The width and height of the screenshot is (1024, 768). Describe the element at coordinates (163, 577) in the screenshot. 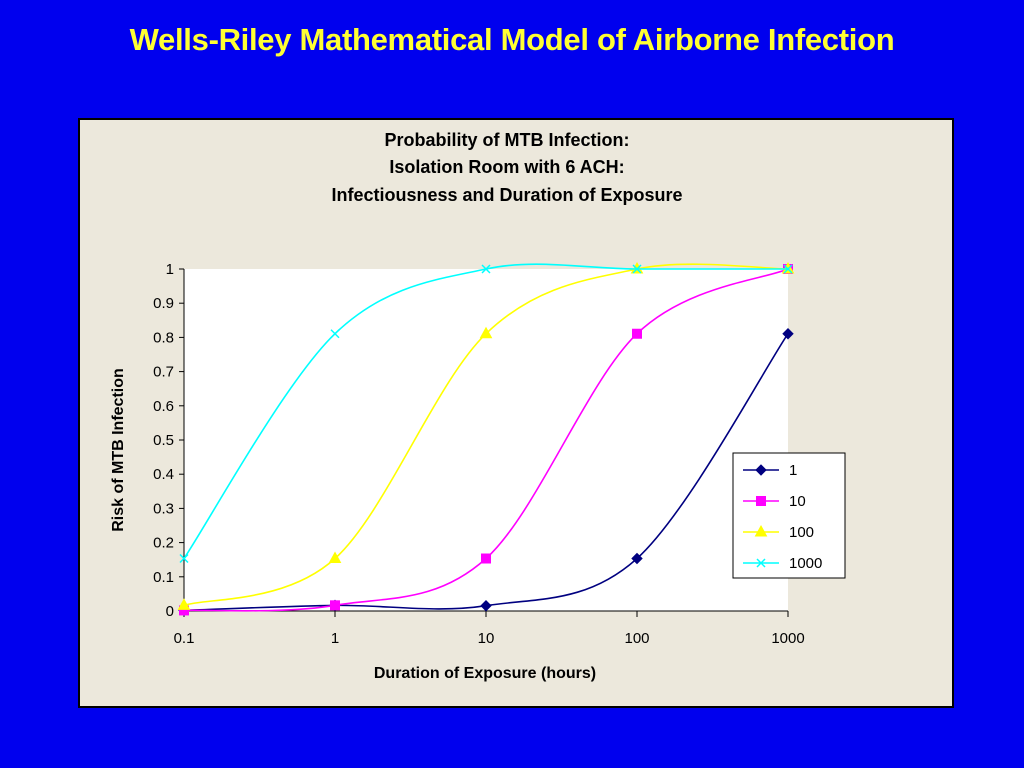

I see `y-tick-label: 0.1` at that location.